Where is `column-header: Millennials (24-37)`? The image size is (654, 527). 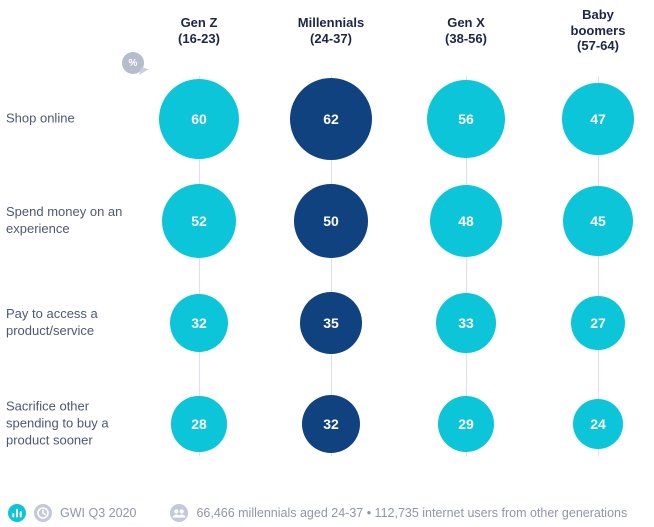
column-header: Millennials (24-37) is located at coordinates (331, 30).